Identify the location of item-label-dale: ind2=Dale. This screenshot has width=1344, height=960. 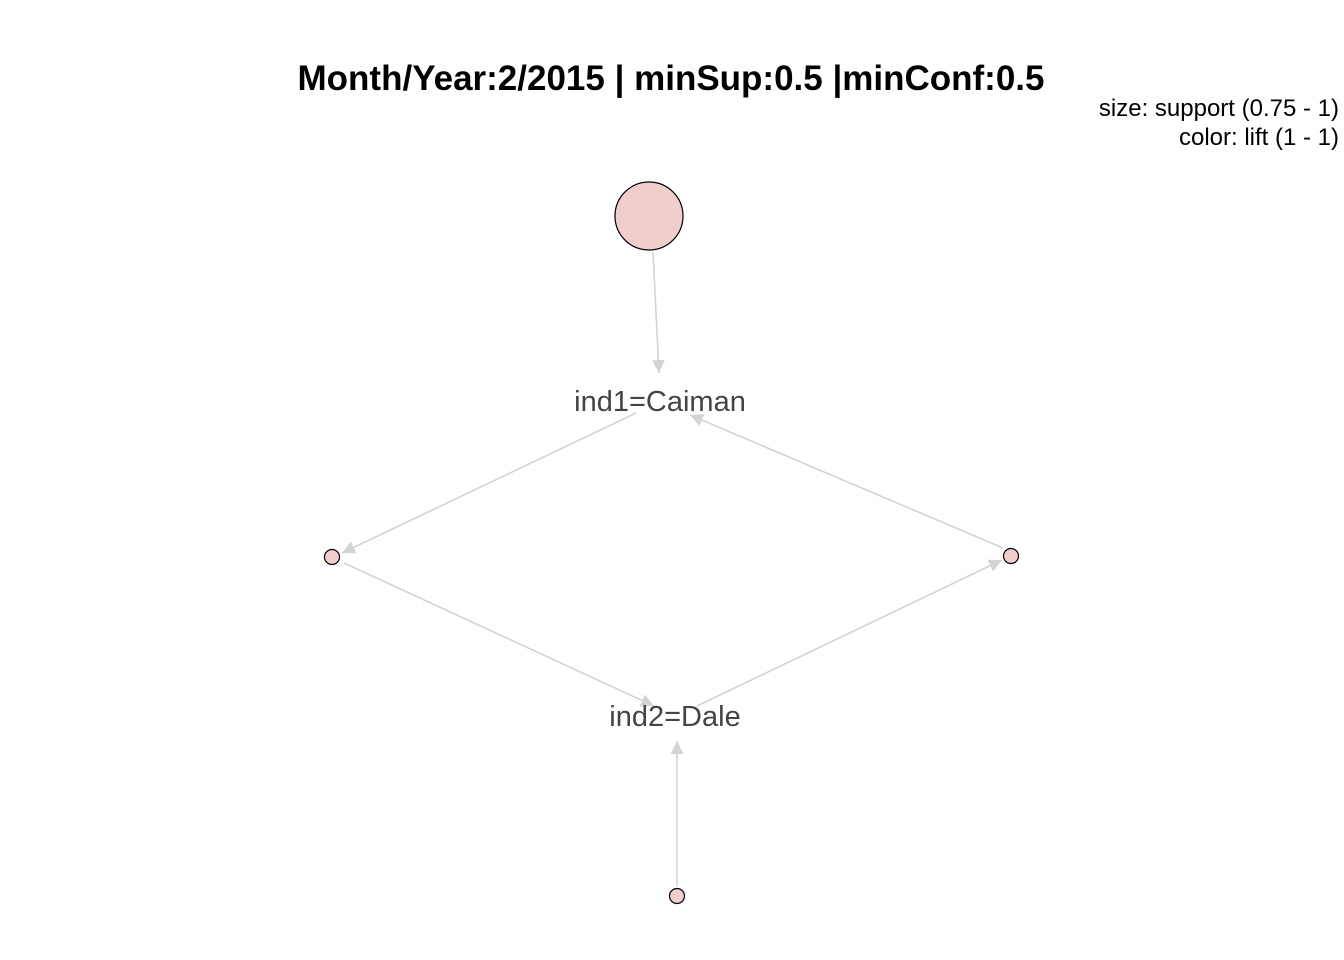
(674, 717).